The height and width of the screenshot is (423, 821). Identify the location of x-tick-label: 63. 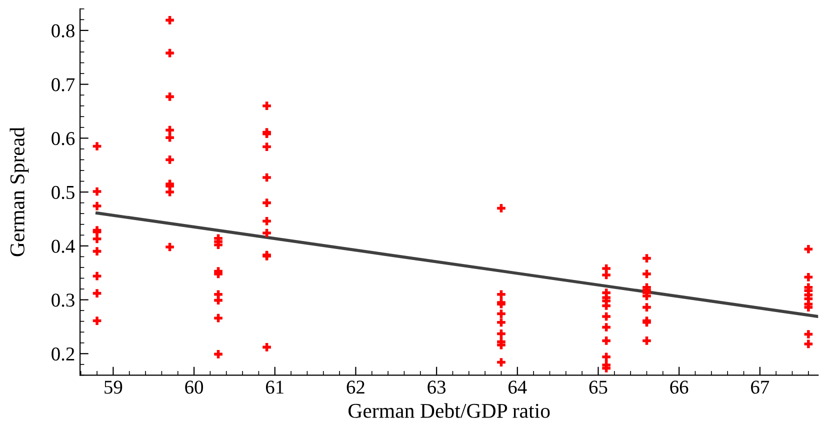
(437, 387).